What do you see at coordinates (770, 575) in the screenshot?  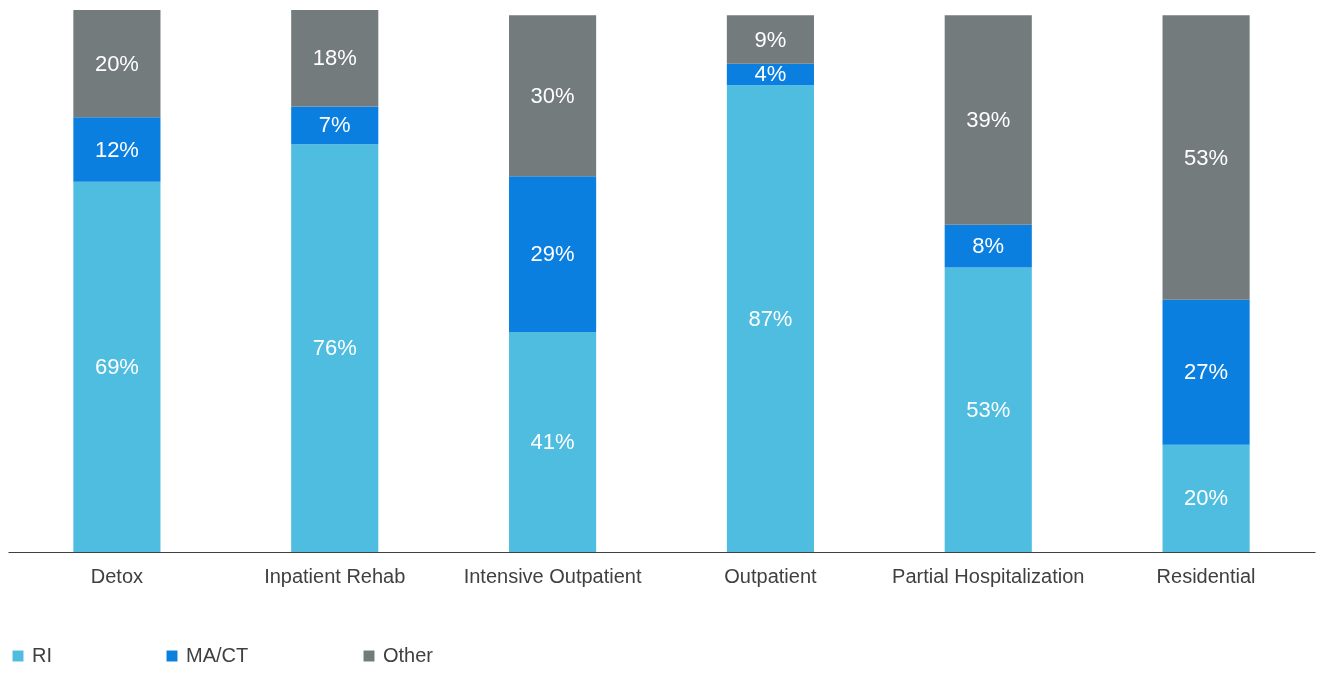 I see `x-tick-label: Outpatient` at bounding box center [770, 575].